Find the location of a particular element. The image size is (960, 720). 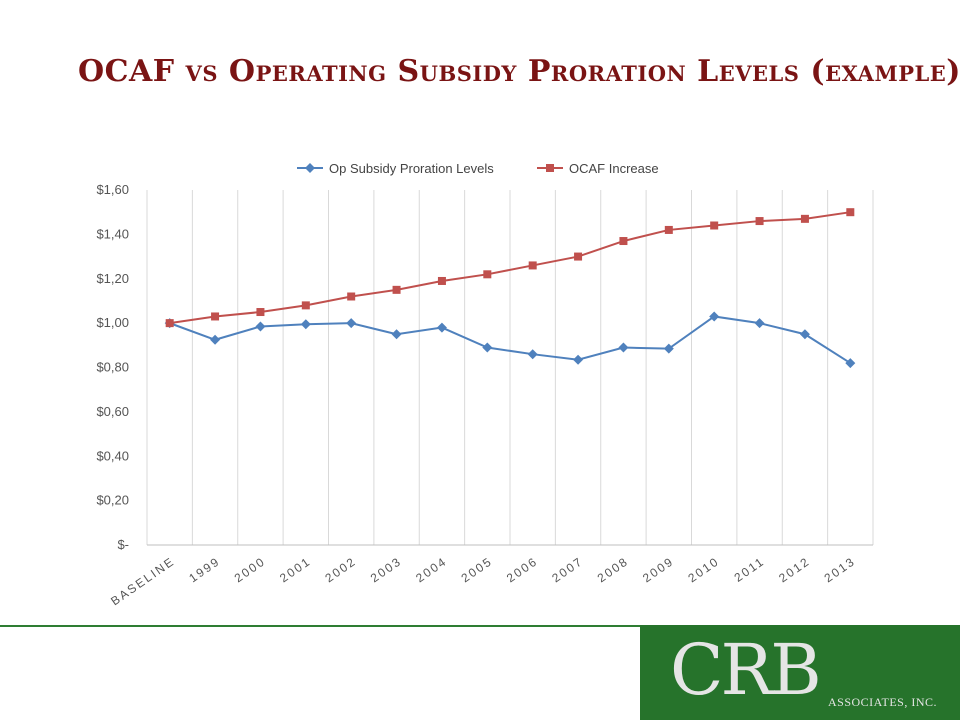

y-tick-label: $1,40 is located at coordinates (112, 233).